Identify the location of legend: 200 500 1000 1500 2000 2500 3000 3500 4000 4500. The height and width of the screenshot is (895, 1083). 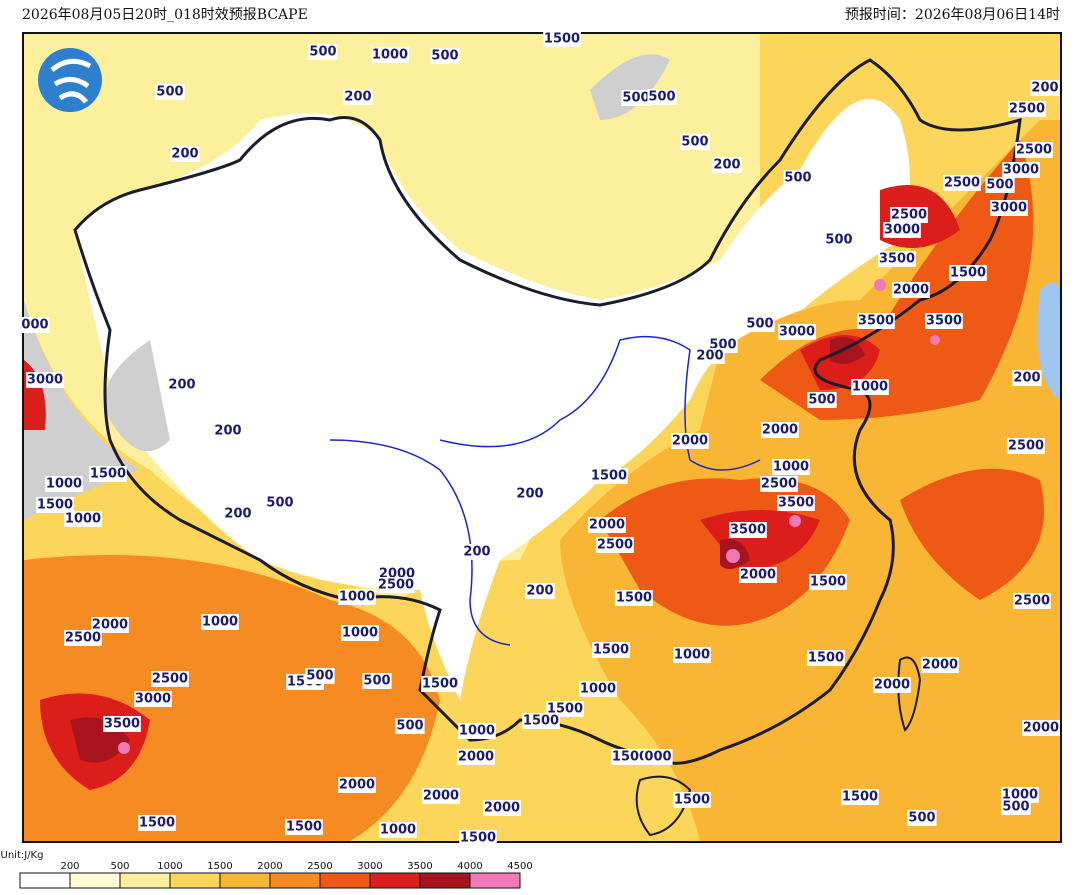
(276, 875).